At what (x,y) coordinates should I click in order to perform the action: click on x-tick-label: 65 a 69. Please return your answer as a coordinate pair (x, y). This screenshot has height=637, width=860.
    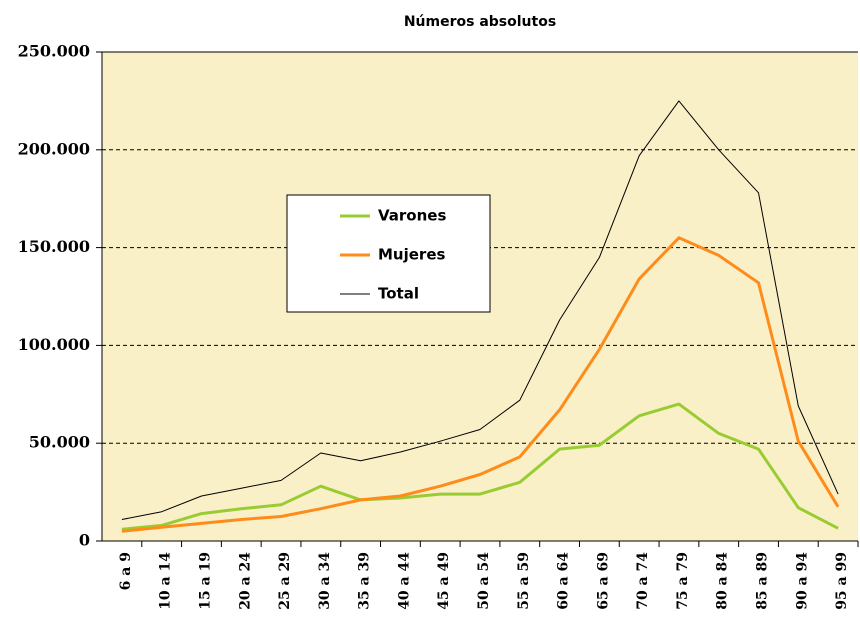
    Looking at the image, I should click on (603, 581).